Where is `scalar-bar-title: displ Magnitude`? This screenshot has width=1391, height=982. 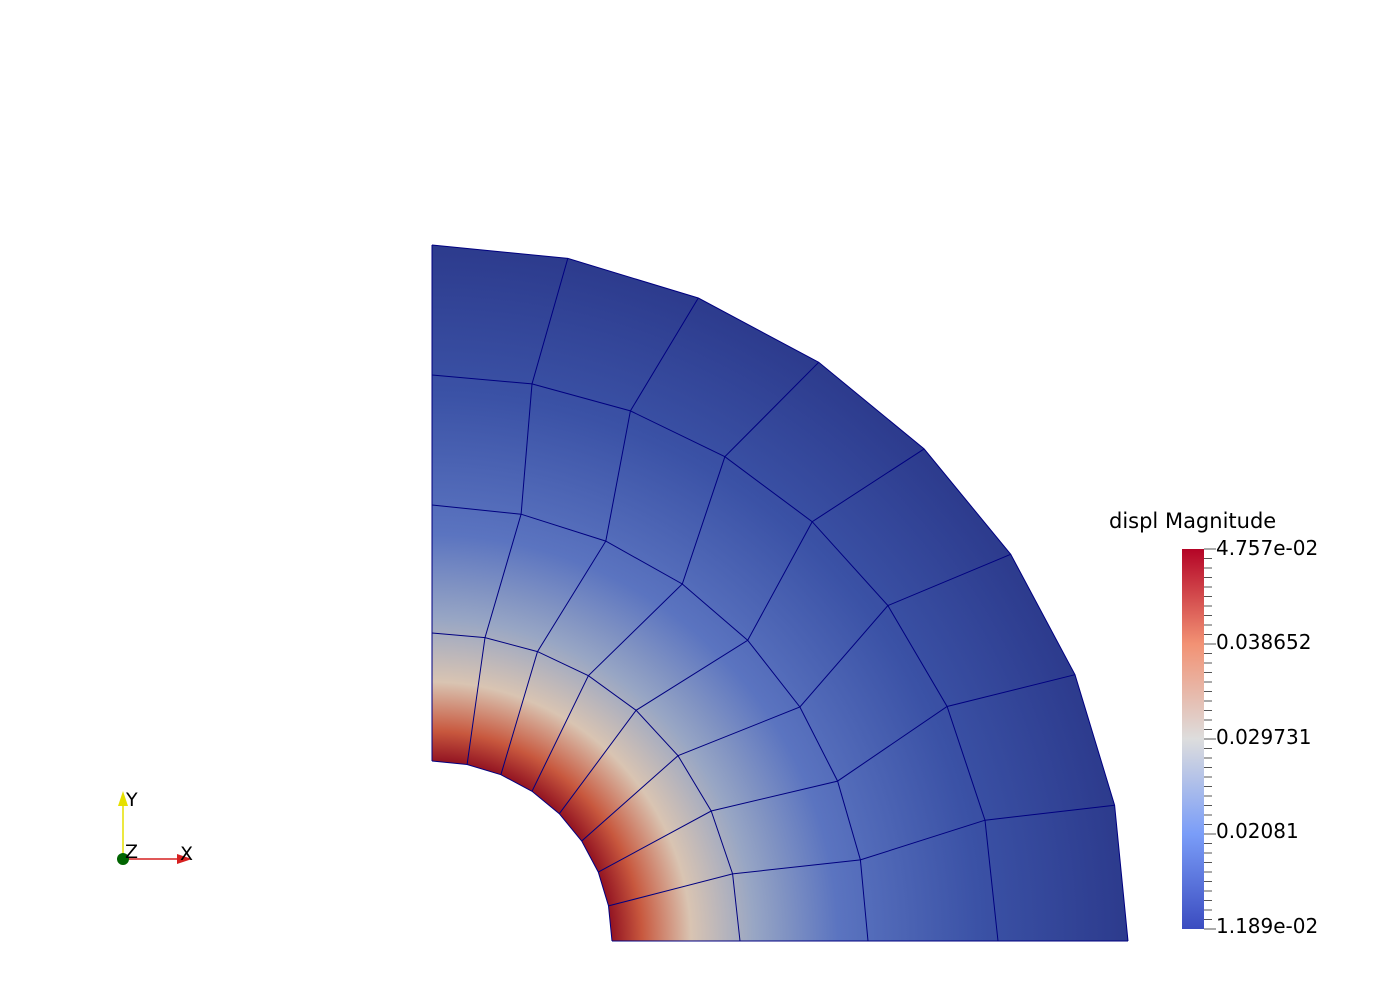 scalar-bar-title: displ Magnitude is located at coordinates (1192, 521).